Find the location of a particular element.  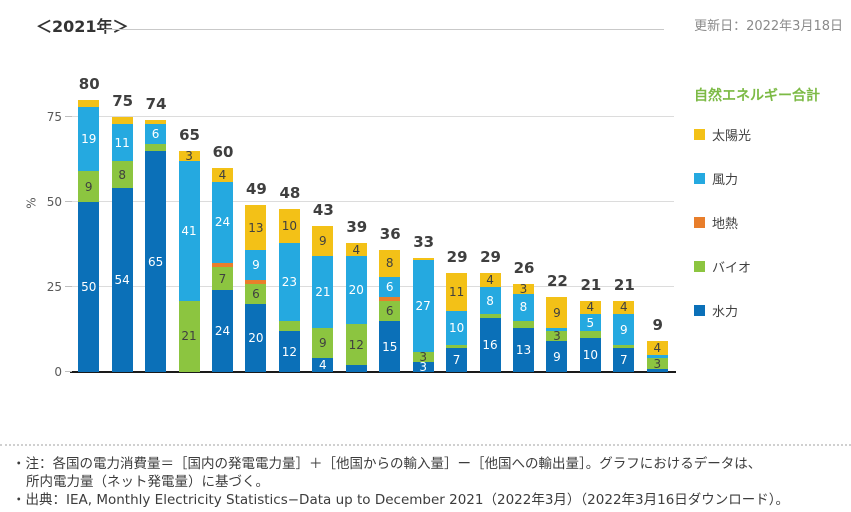

bar-segment-hydro: 50 is located at coordinates (89, 287).